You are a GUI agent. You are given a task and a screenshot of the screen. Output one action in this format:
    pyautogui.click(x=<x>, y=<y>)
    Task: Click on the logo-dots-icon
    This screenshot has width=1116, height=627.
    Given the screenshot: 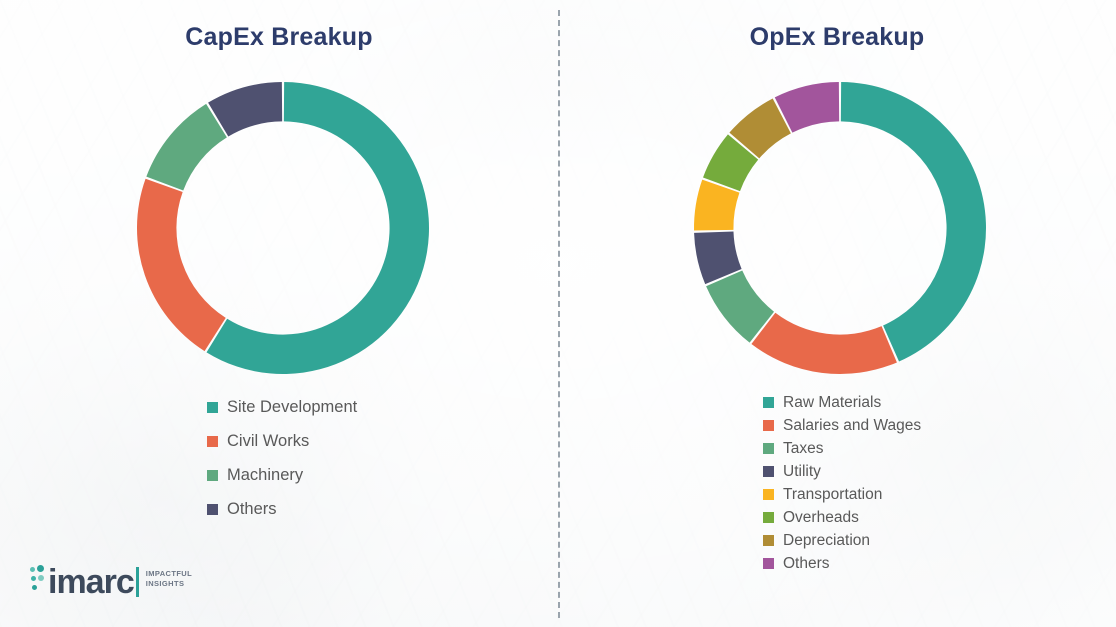 What is the action you would take?
    pyautogui.click(x=38, y=582)
    